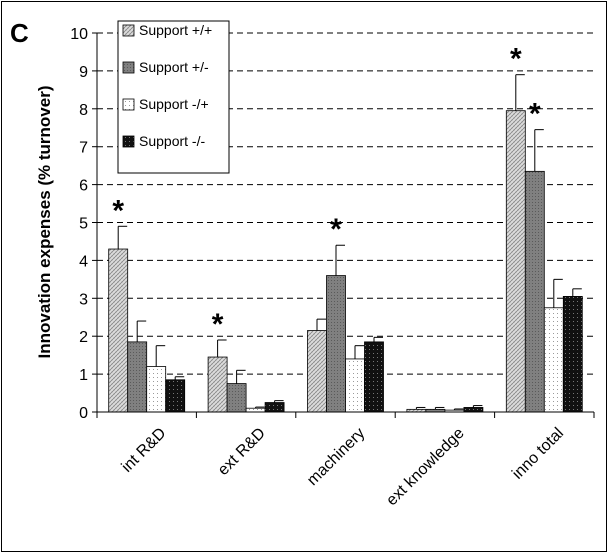 The height and width of the screenshot is (555, 610). What do you see at coordinates (538, 454) in the screenshot?
I see `x-tick-label: inno total` at bounding box center [538, 454].